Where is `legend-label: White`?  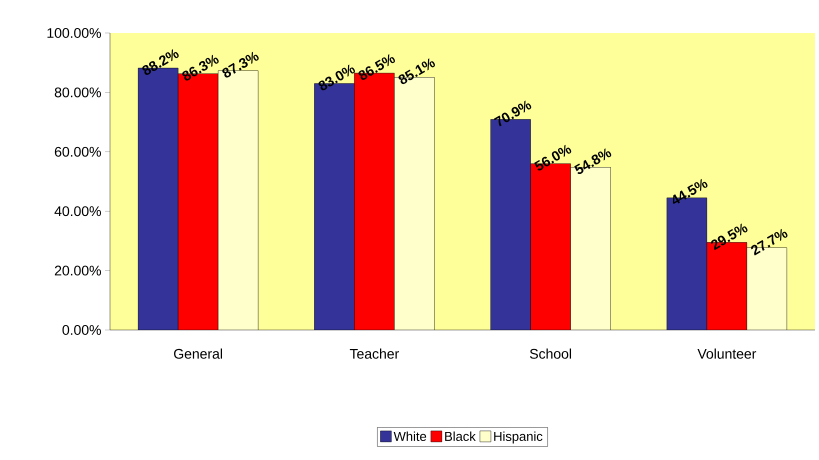
legend-label: White is located at coordinates (410, 436).